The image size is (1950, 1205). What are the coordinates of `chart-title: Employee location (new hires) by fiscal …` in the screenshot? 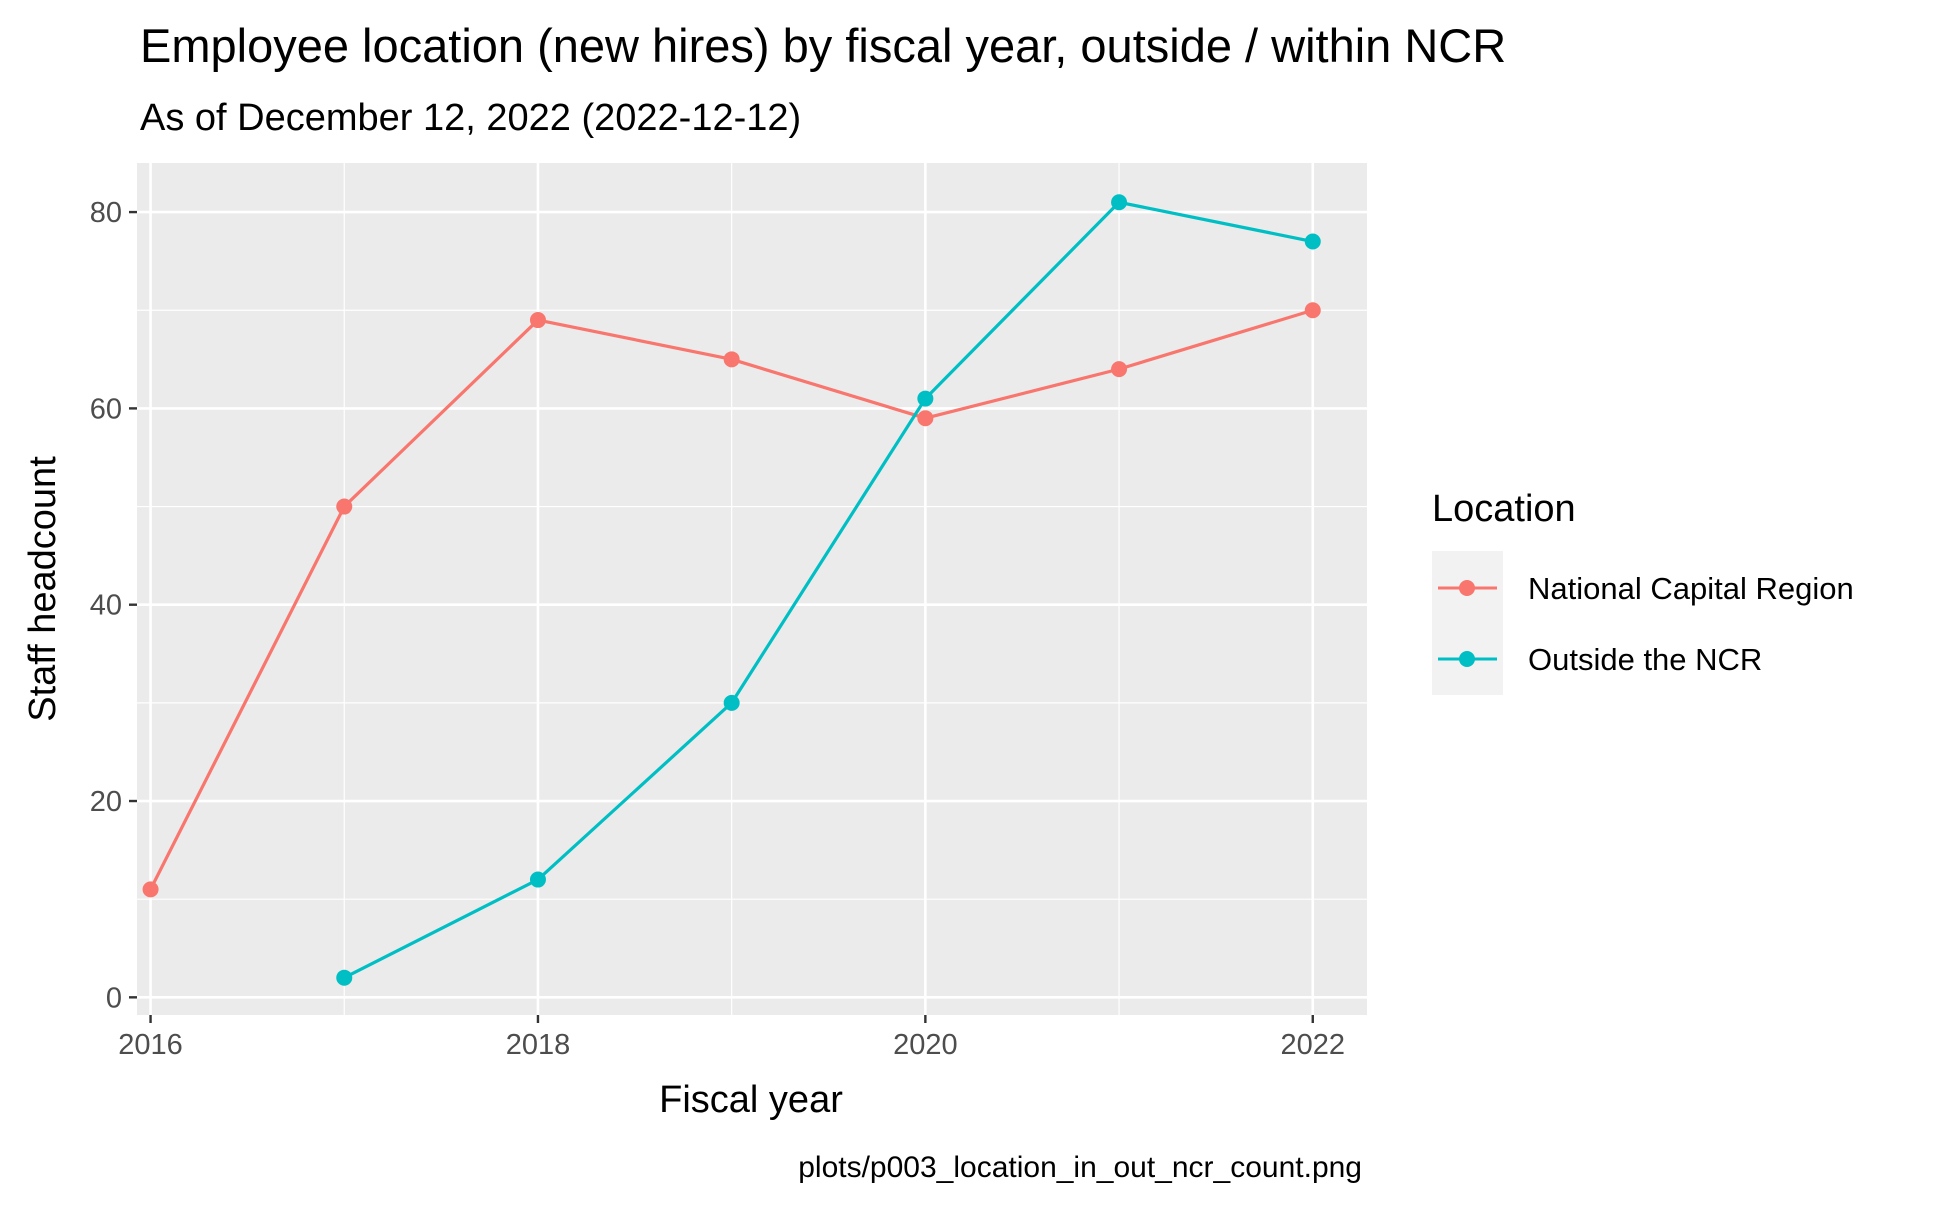 It's located at (823, 45).